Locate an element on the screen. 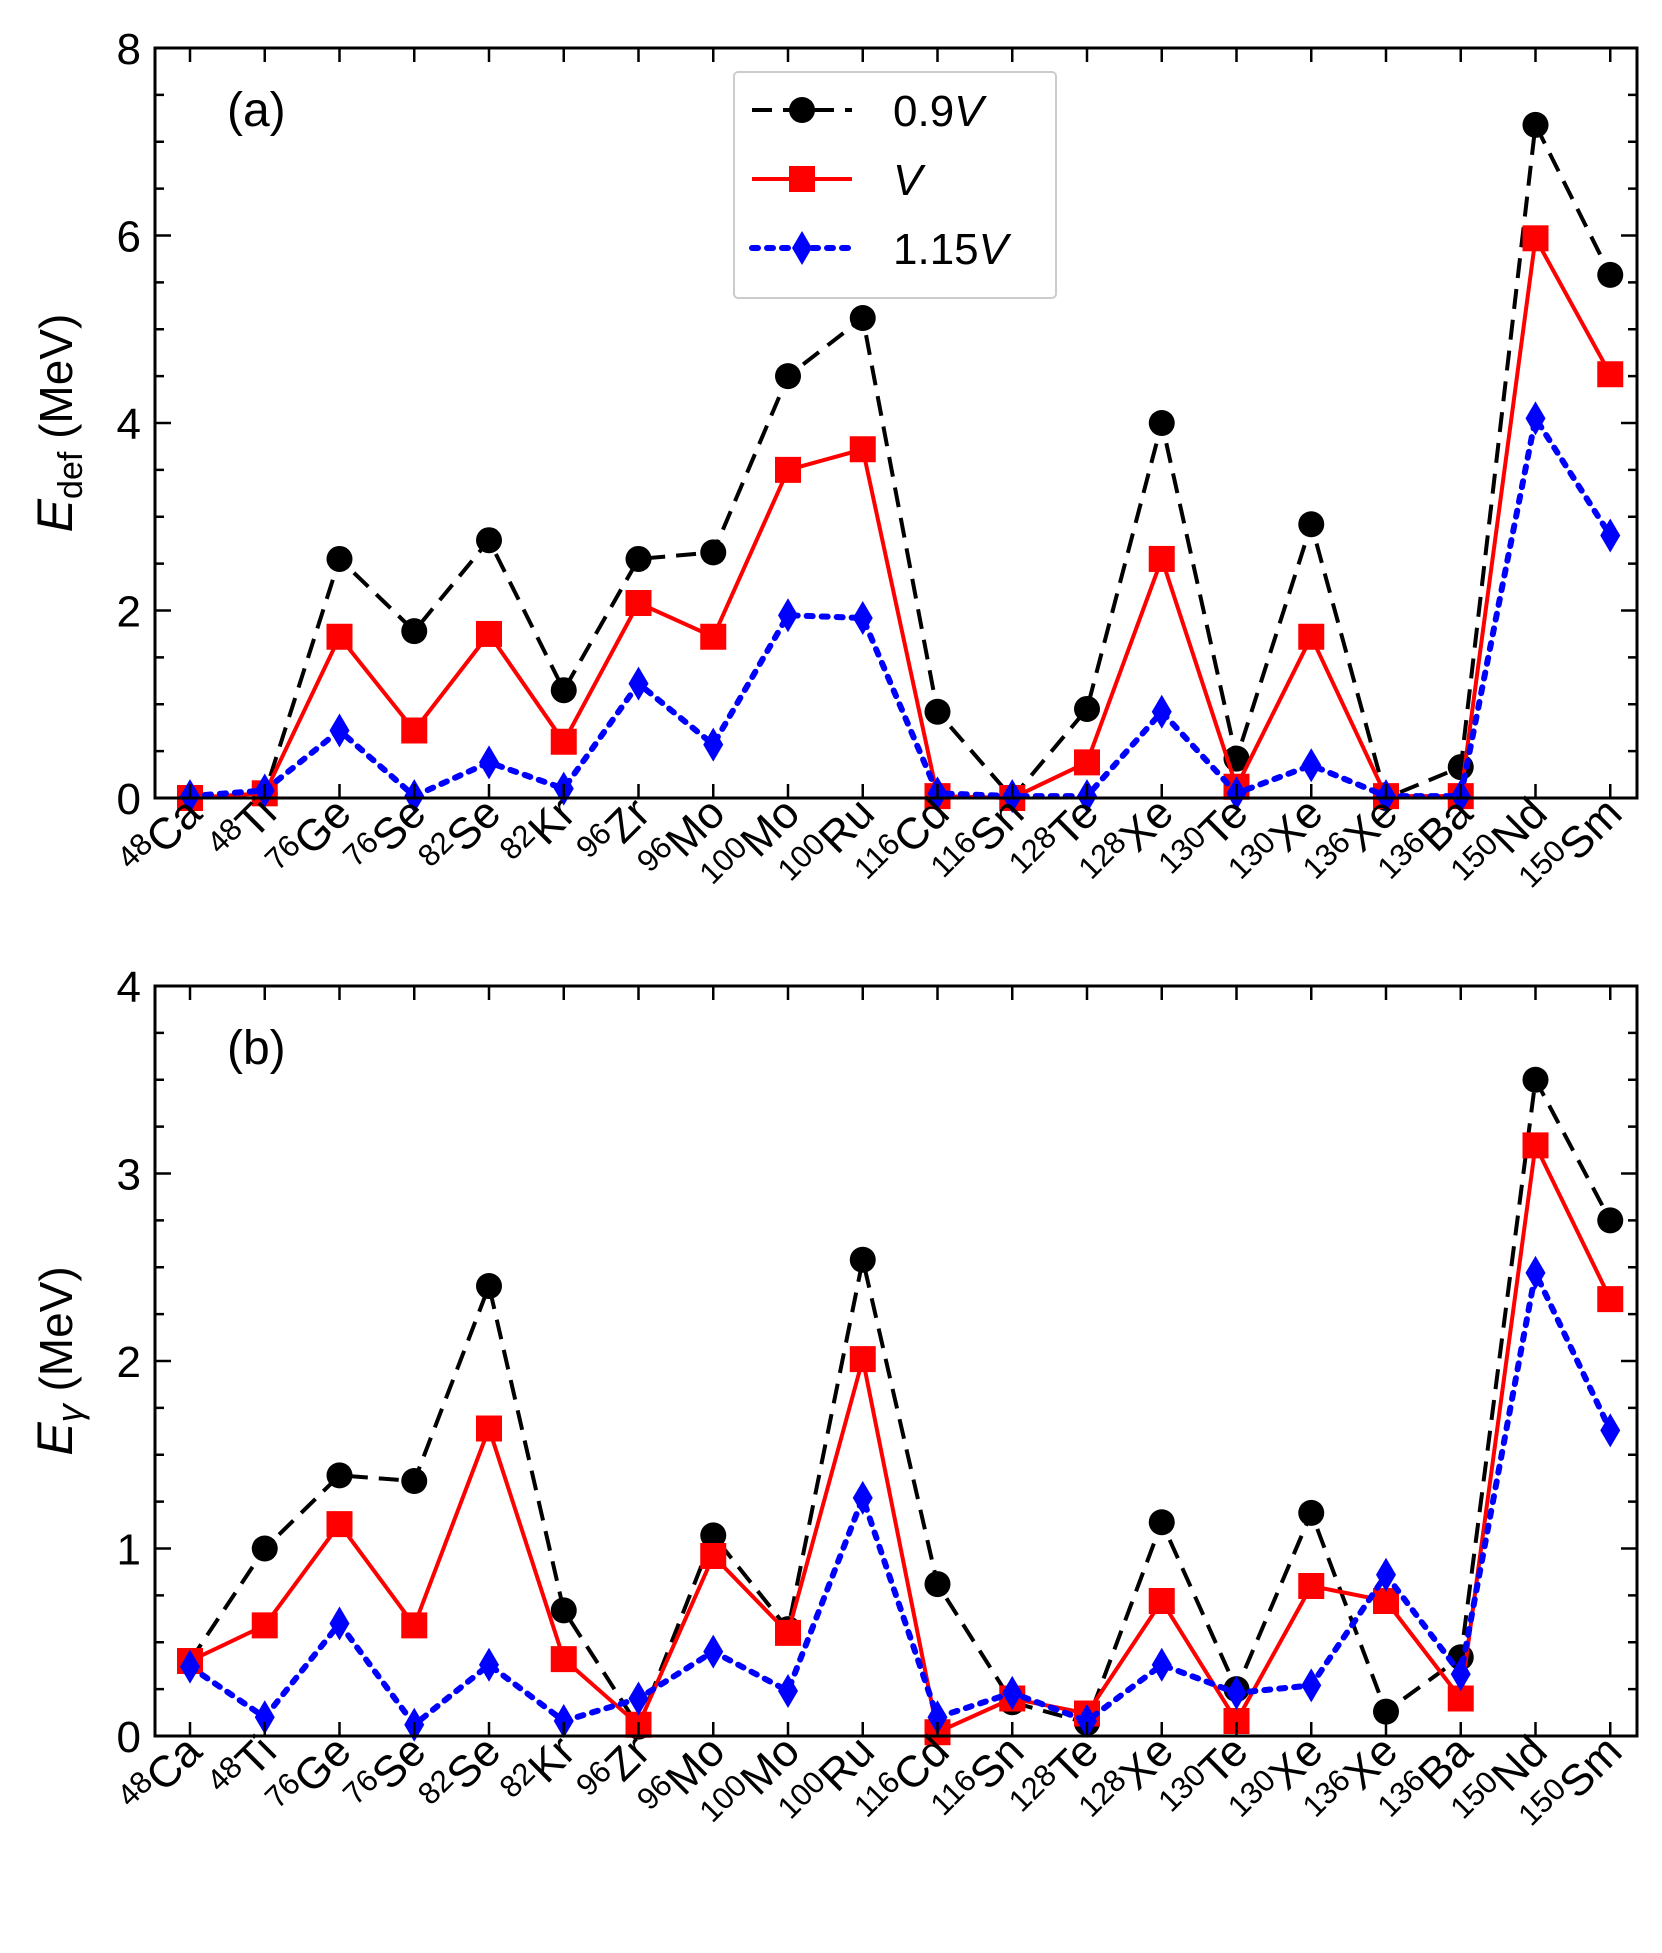 Image resolution: width=1662 pixels, height=1953 pixels. legend-coefficient: 0.9 is located at coordinates (923, 111).